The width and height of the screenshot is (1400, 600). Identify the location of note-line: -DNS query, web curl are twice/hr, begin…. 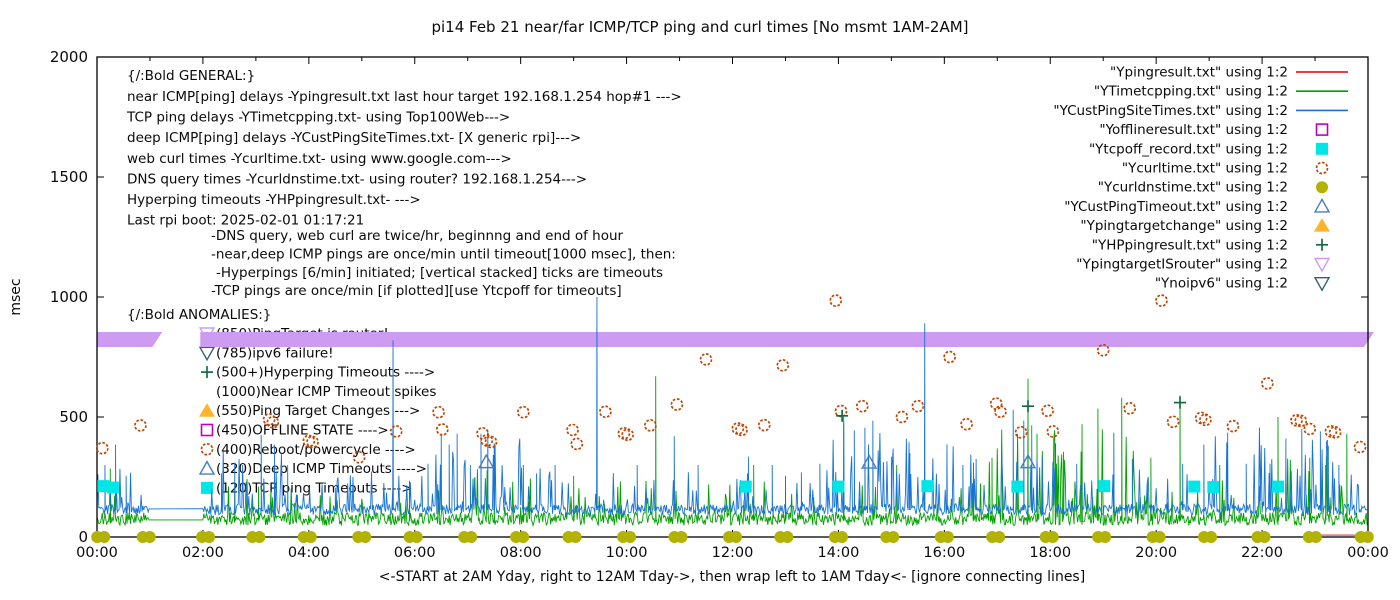
(417, 236).